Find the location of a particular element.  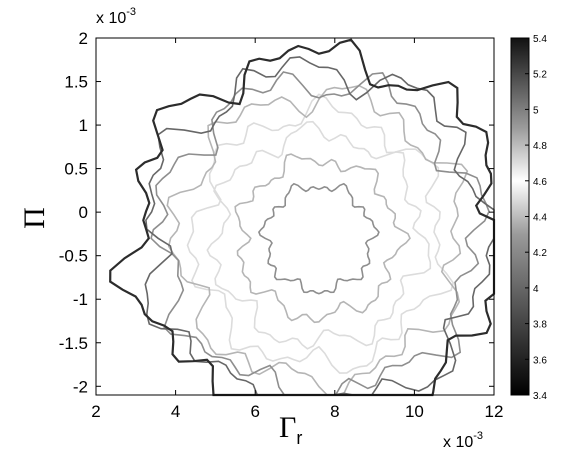

y-tick-label: 0.5 is located at coordinates (76, 169).